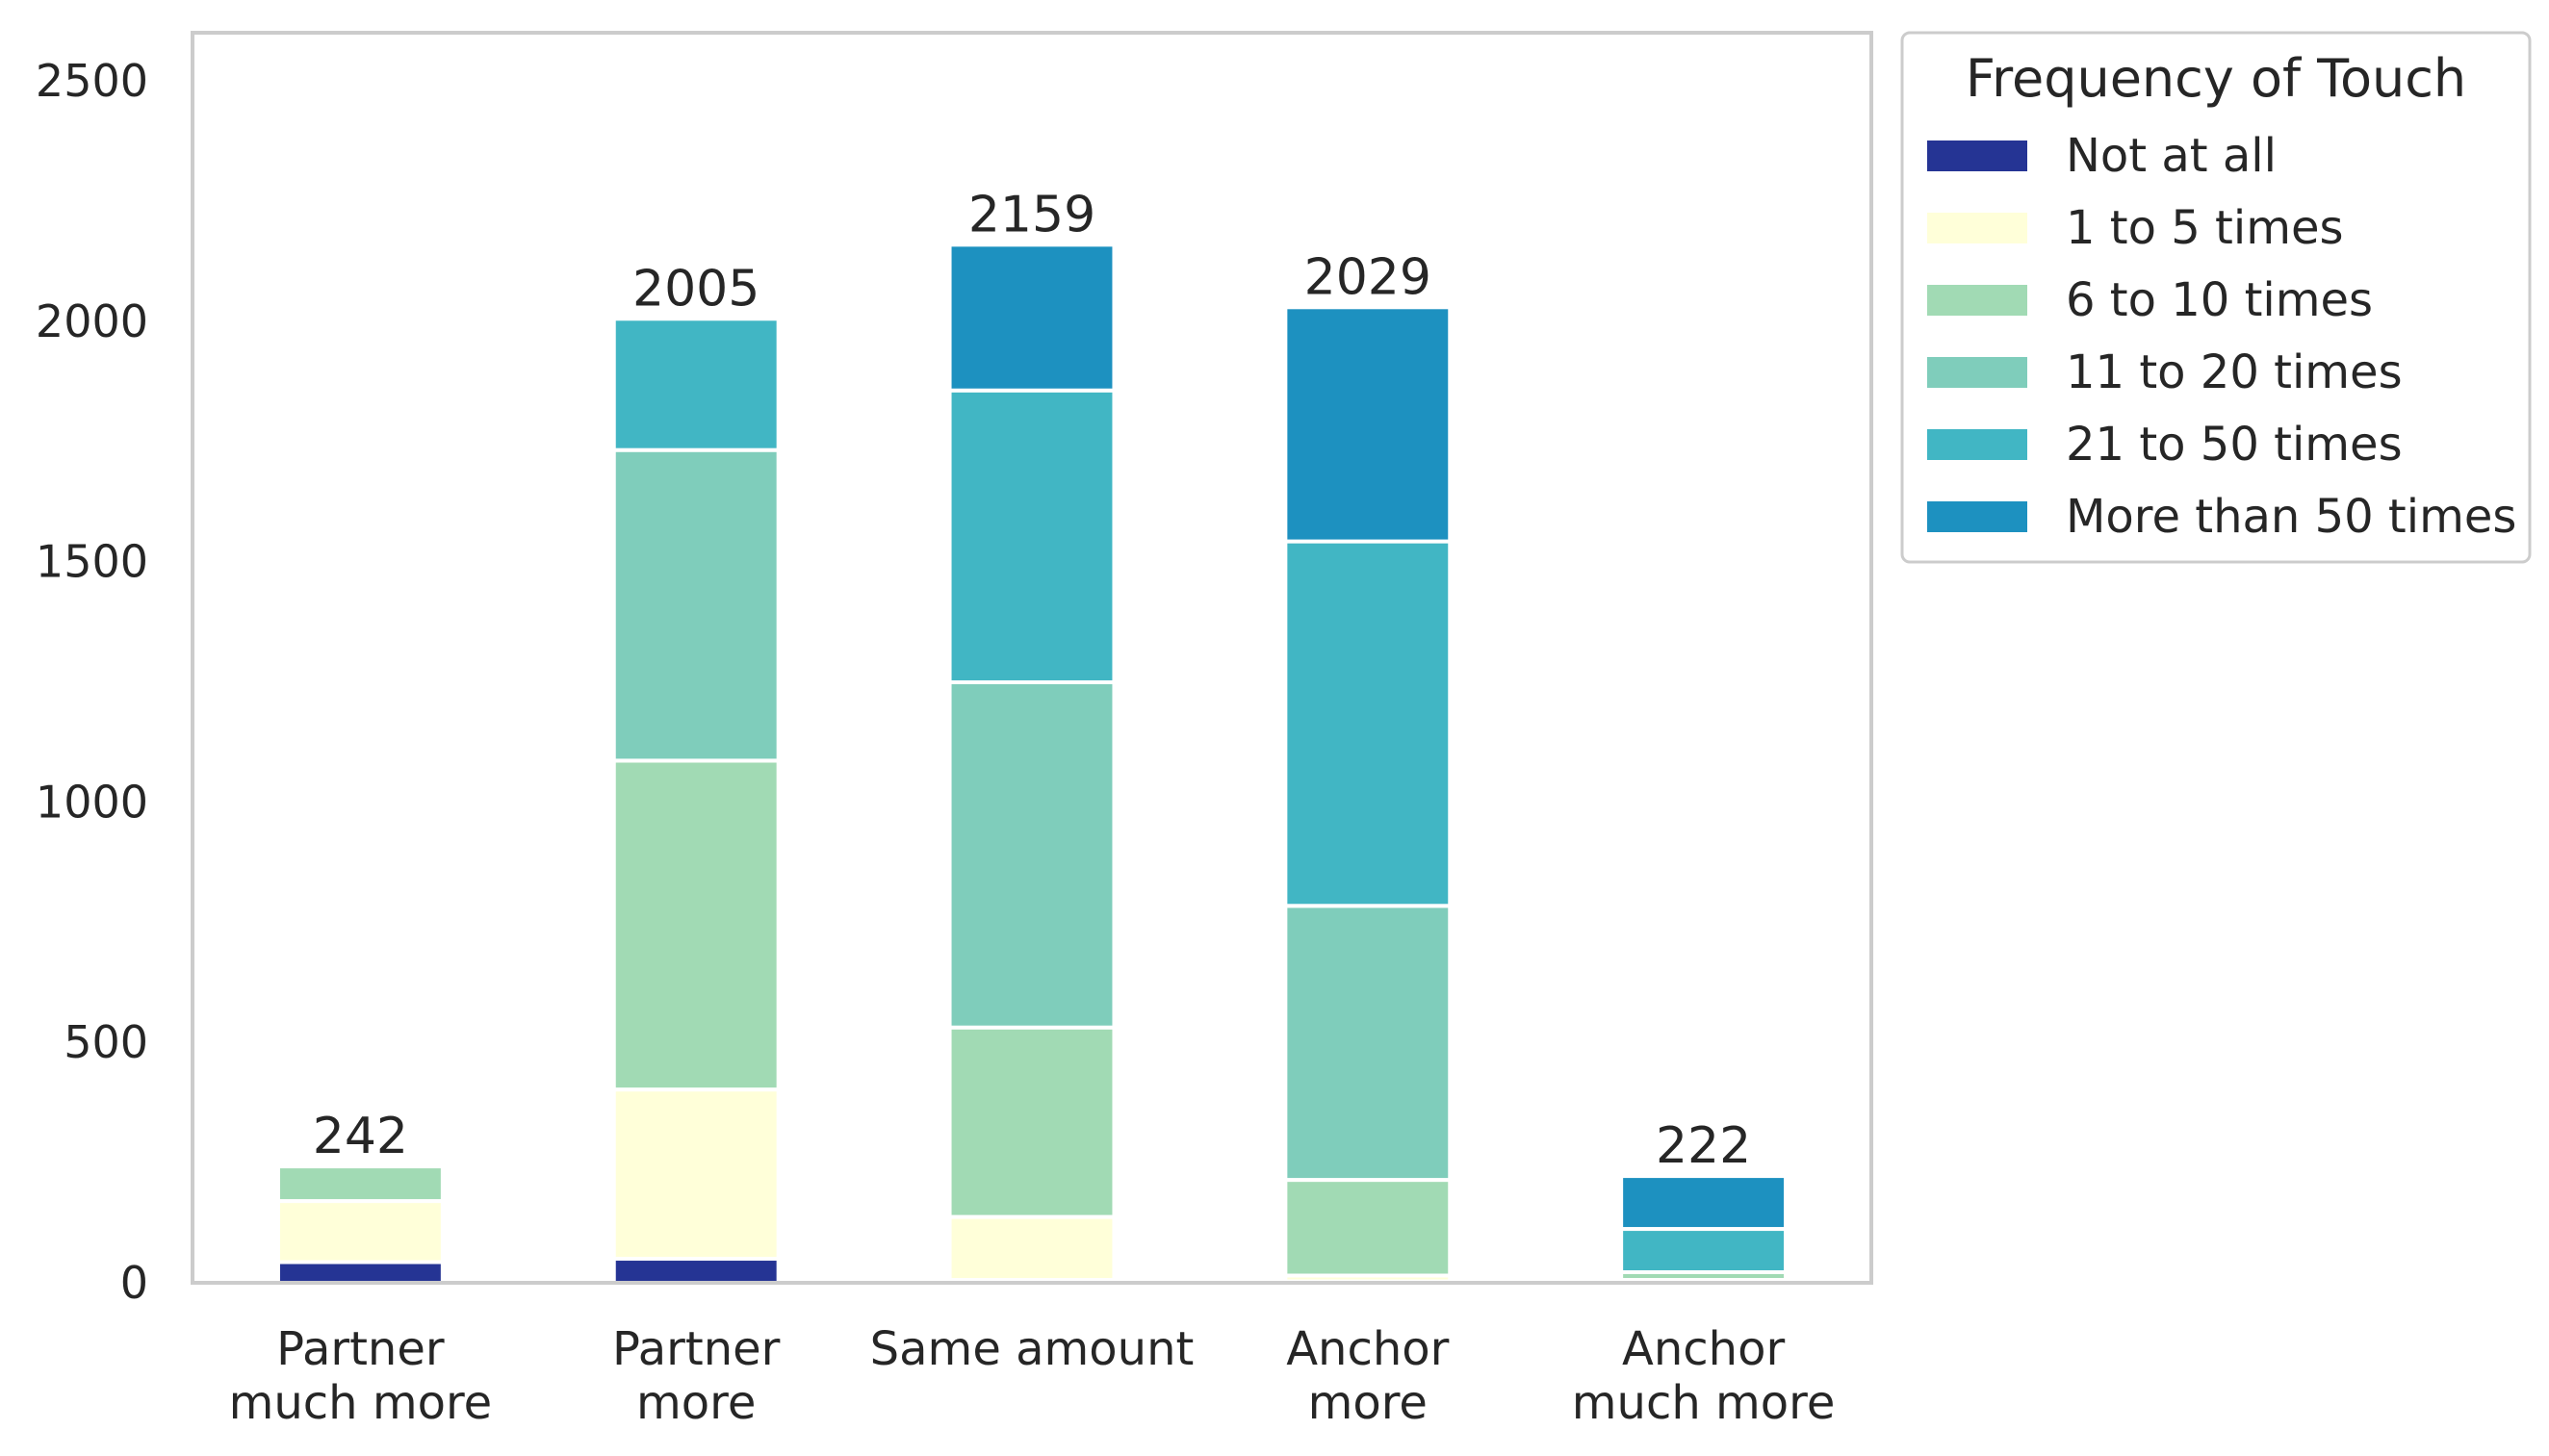 The width and height of the screenshot is (2549, 1456). I want to click on bar-total-label: 222, so click(1703, 1146).